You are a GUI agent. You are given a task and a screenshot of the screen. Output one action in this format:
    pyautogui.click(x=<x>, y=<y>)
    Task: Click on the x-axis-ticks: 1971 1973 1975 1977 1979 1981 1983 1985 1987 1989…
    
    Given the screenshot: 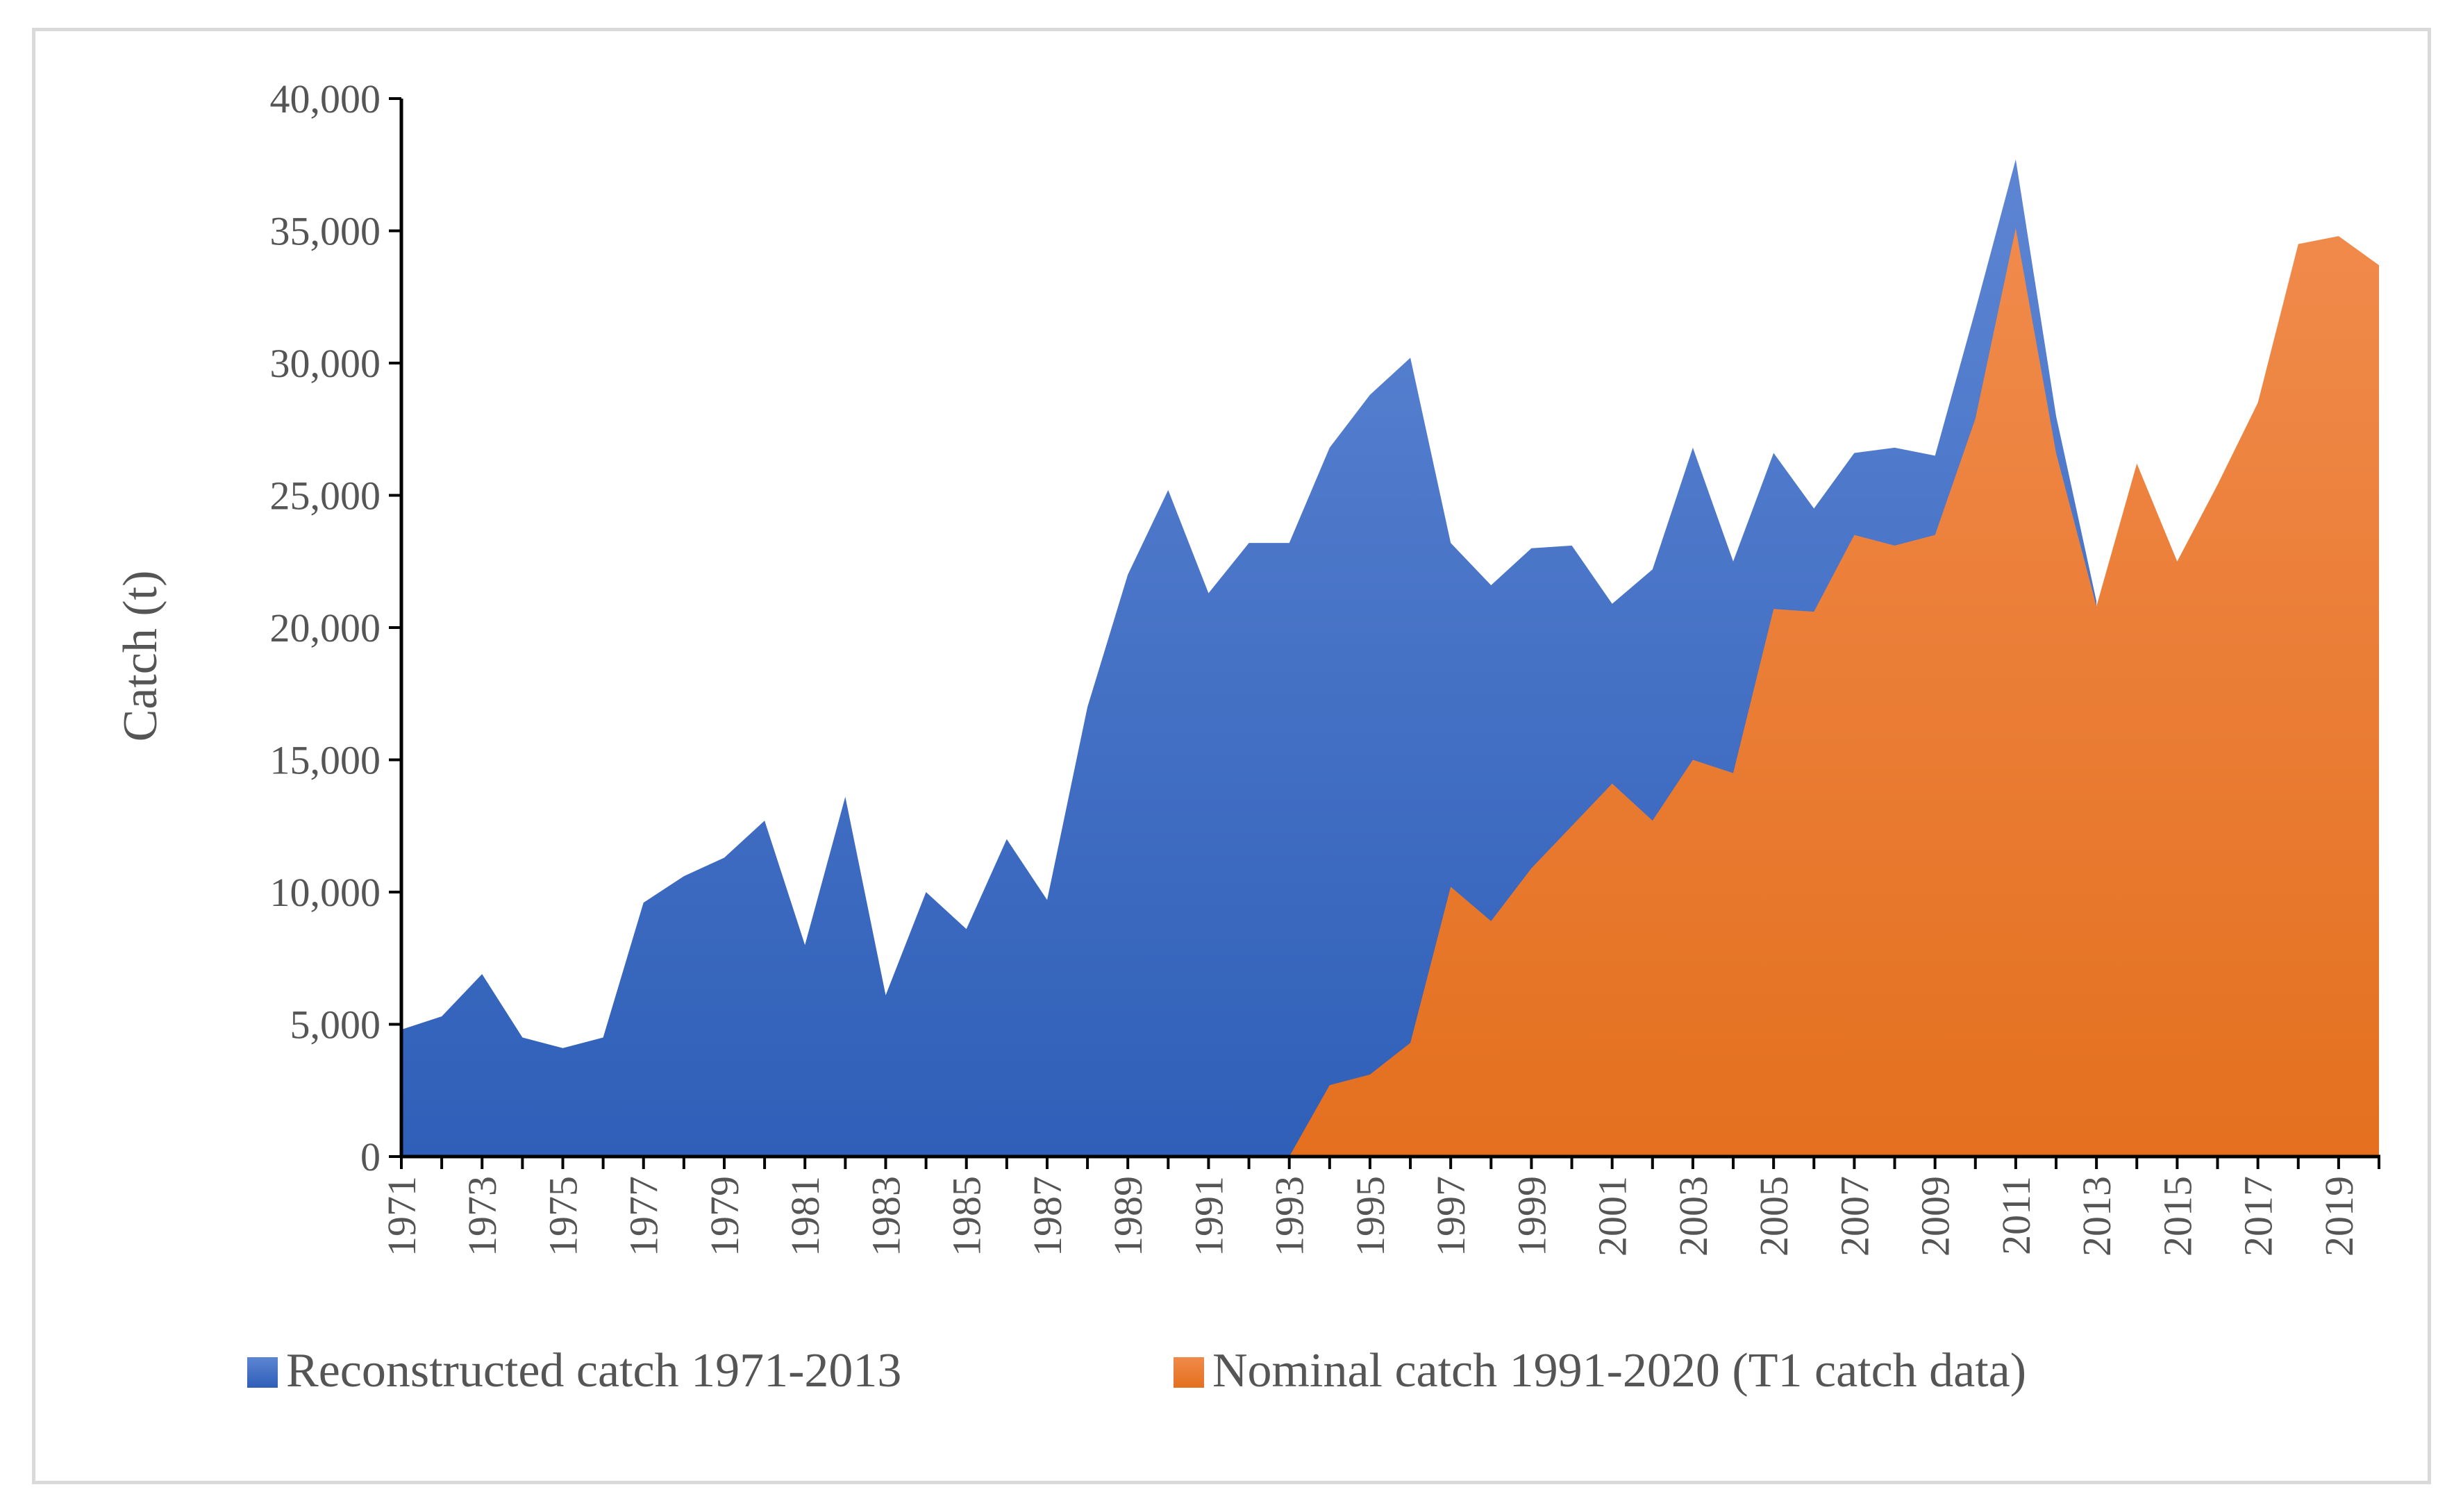 What is the action you would take?
    pyautogui.click(x=1379, y=1207)
    